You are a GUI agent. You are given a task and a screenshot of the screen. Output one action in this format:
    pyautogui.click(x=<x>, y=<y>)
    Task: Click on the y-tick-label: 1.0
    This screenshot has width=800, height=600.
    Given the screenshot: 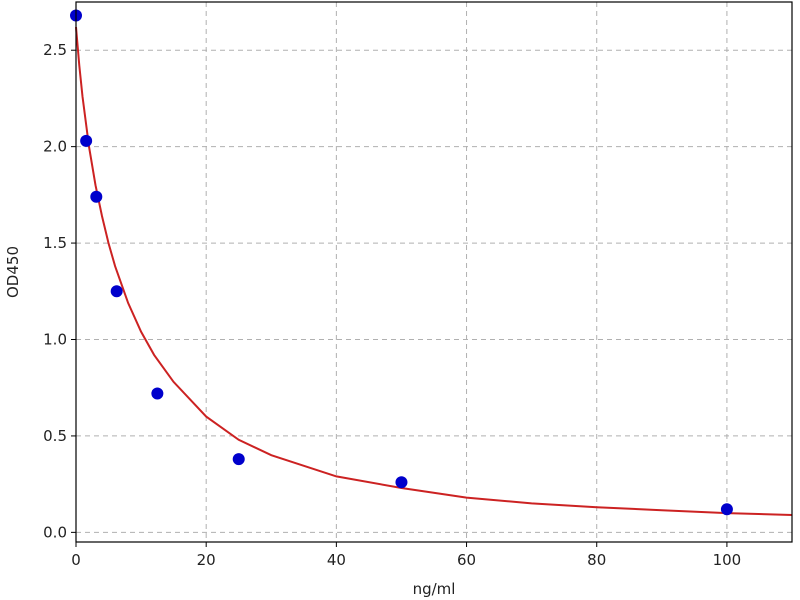 What is the action you would take?
    pyautogui.click(x=55, y=340)
    